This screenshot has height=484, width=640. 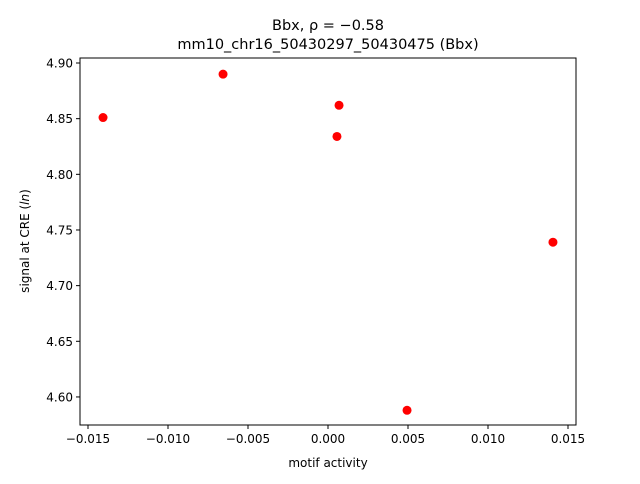 What do you see at coordinates (59, 397) in the screenshot?
I see `y-tick-label: 4.60` at bounding box center [59, 397].